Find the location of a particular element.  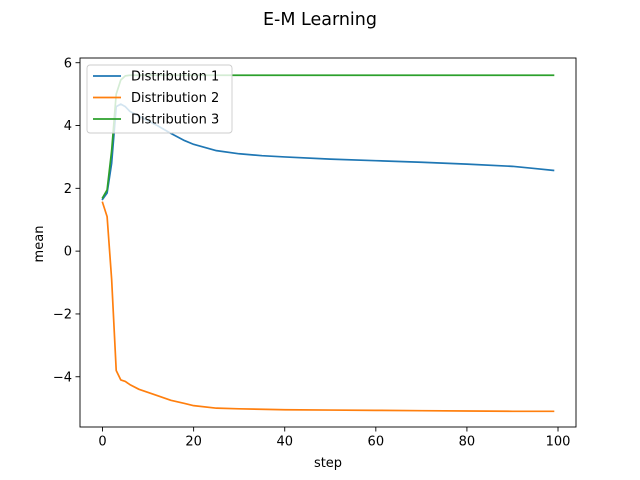

y-tick-label: 4 is located at coordinates (68, 126).